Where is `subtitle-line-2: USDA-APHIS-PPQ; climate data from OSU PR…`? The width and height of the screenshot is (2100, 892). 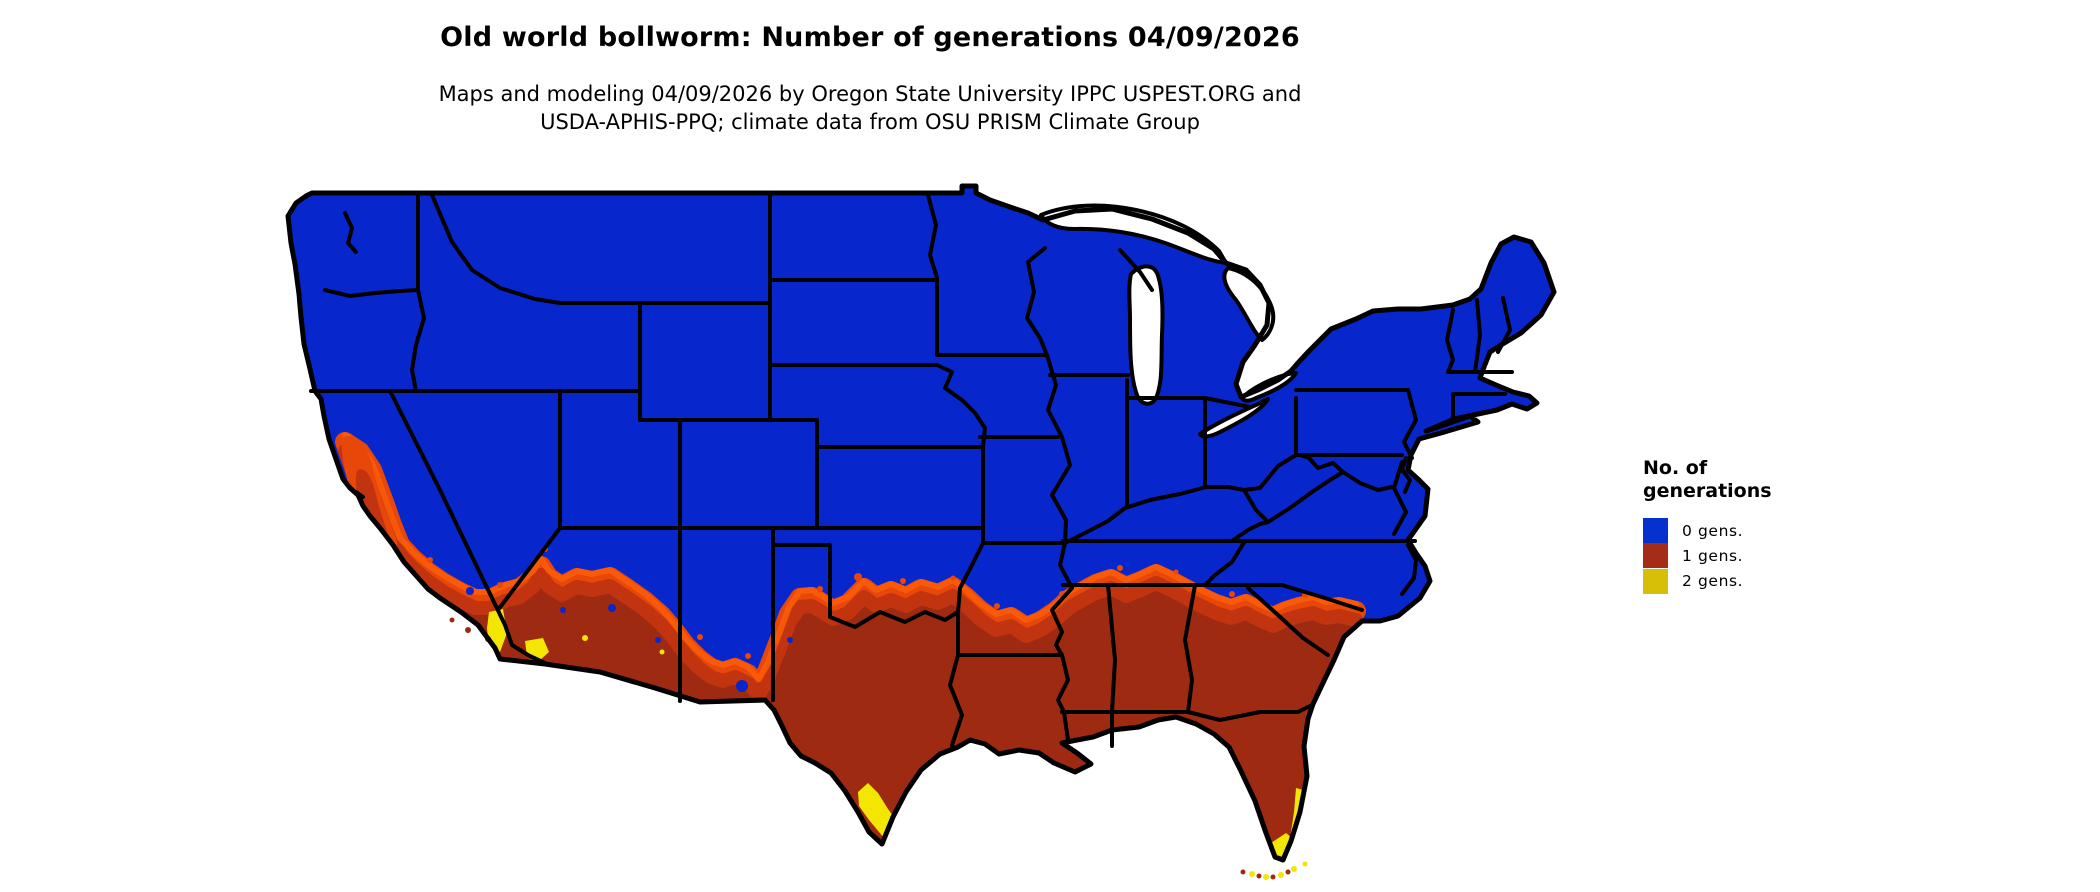
subtitle-line-2: USDA-APHIS-PPQ; climate data from OSU PR… is located at coordinates (870, 122).